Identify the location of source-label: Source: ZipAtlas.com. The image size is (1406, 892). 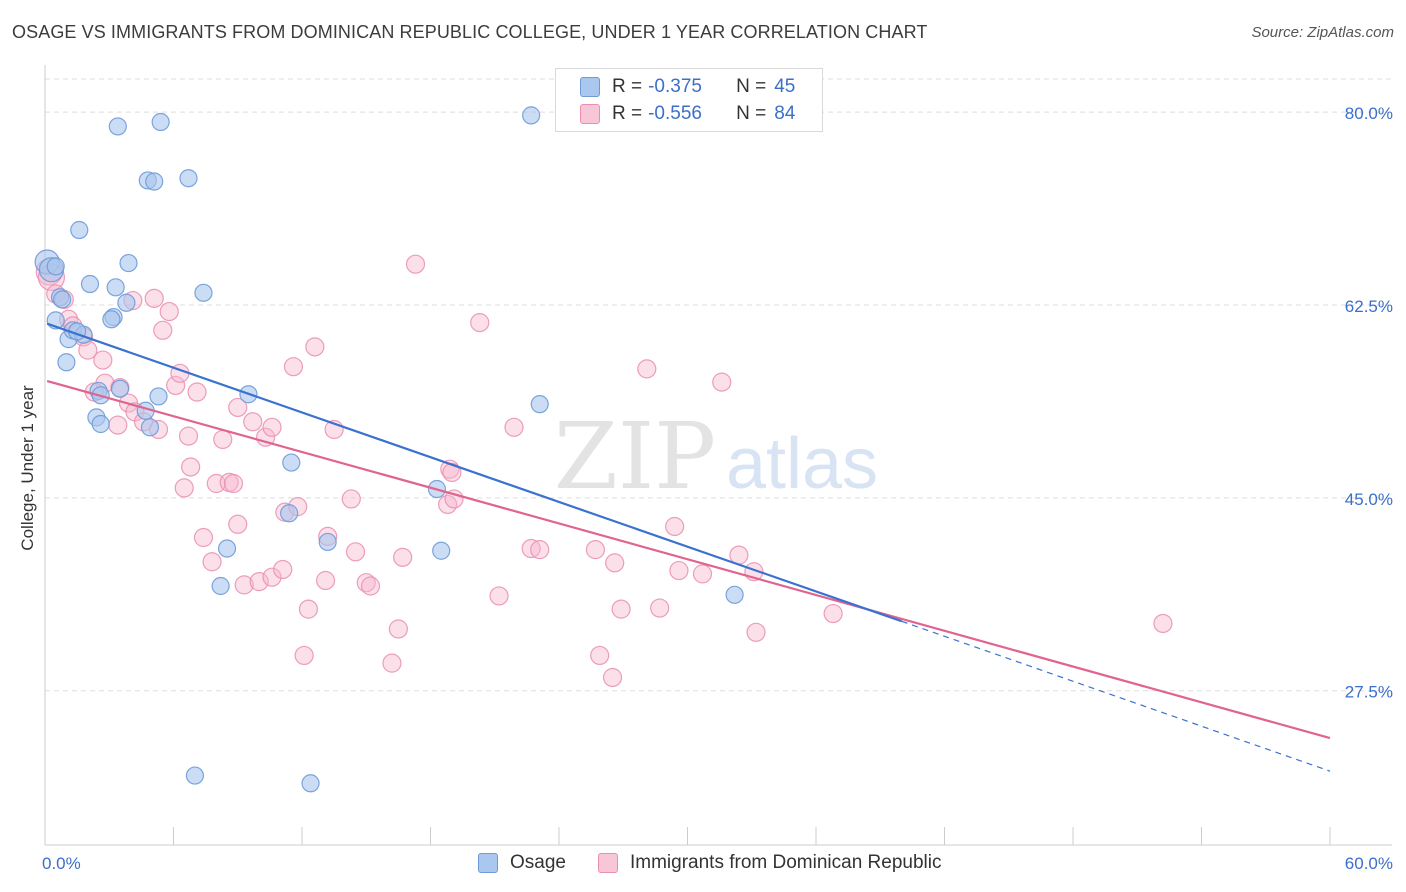
(1322, 32).